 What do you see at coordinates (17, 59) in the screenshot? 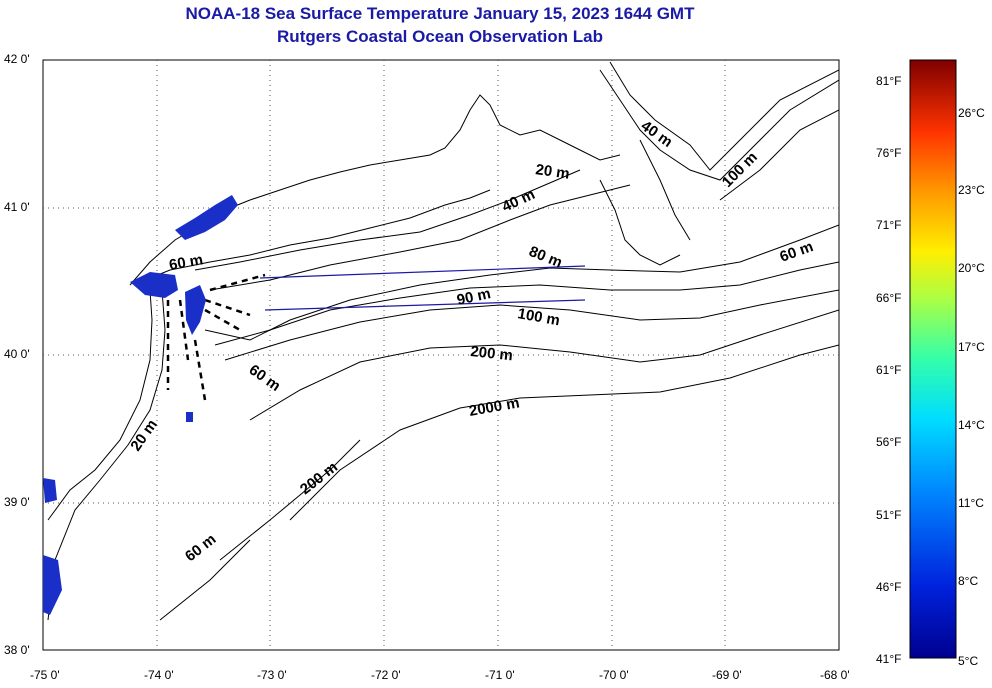
I see `lat-tick: 42 0'` at bounding box center [17, 59].